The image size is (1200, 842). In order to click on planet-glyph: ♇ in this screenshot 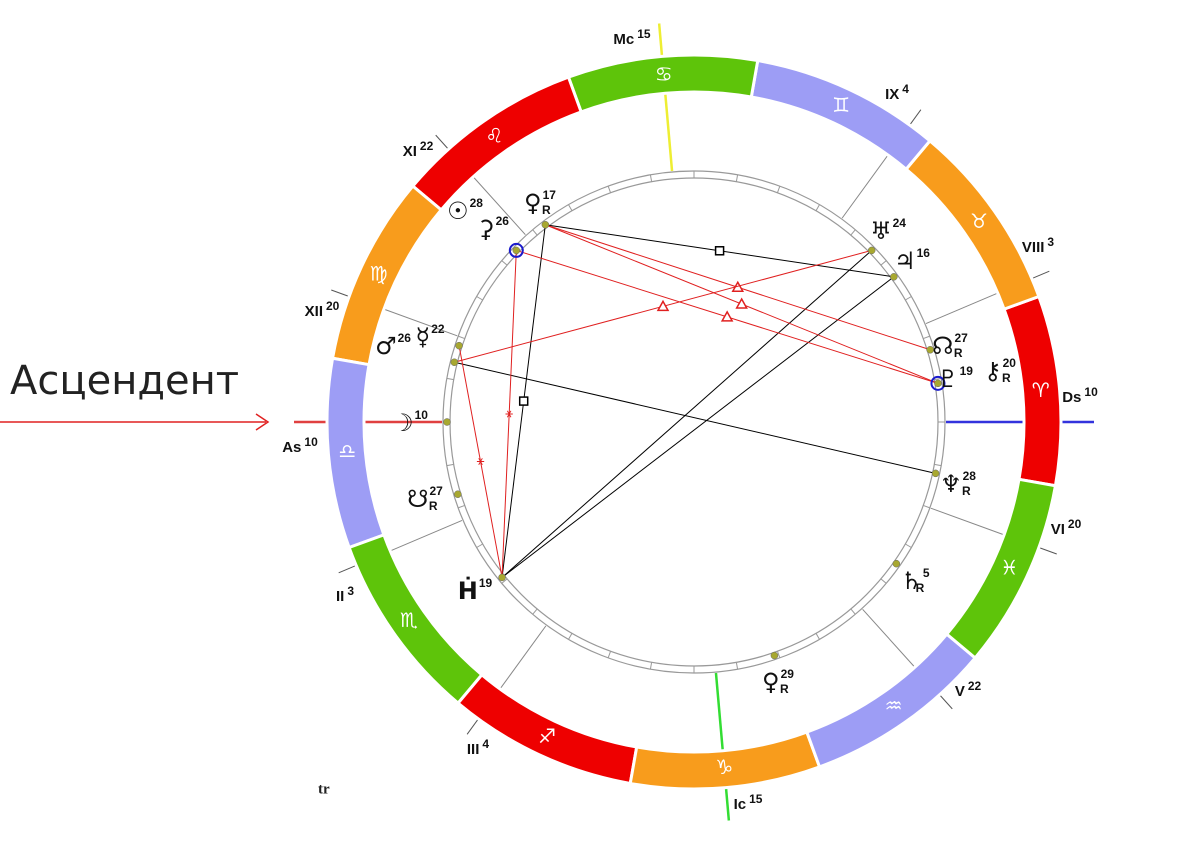, I will do `click(948, 379)`.